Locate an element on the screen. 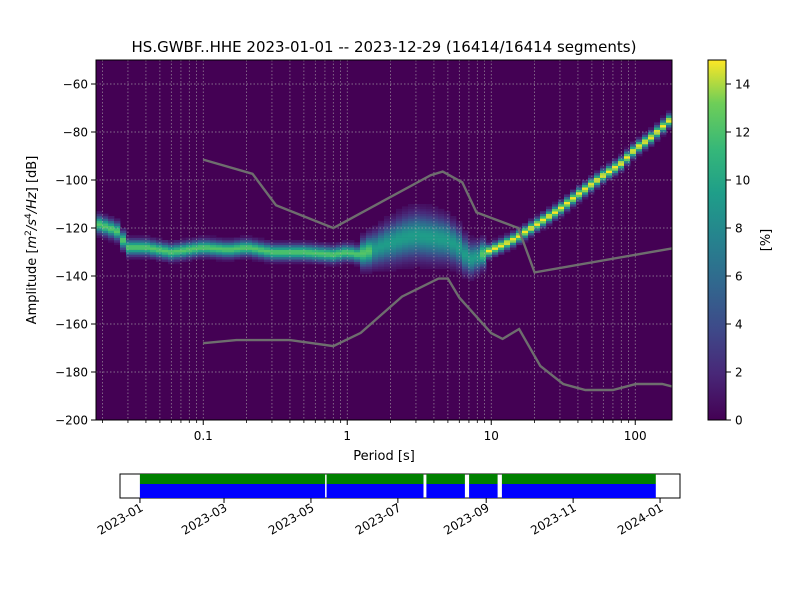 This screenshot has width=800, height=600. x-tick-label: 10 is located at coordinates (491, 436).